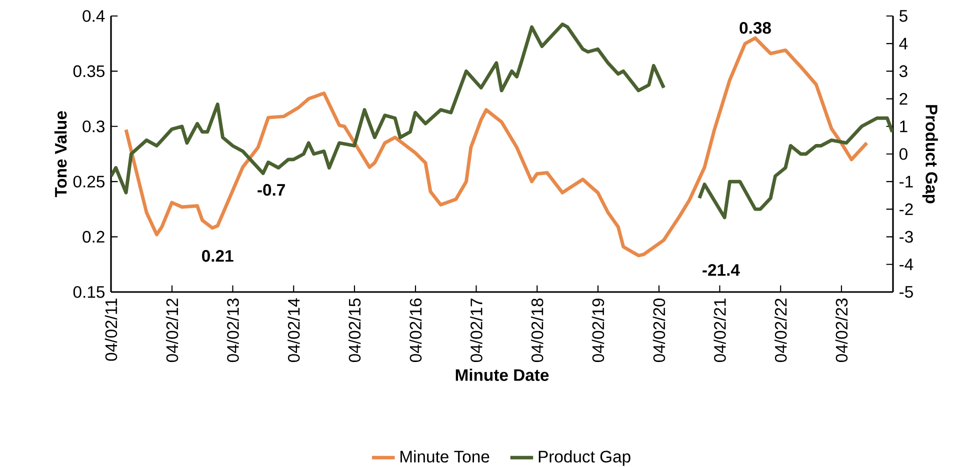 This screenshot has height=467, width=972. Describe the element at coordinates (903, 44) in the screenshot. I see `y2-tick-label: 4` at that location.